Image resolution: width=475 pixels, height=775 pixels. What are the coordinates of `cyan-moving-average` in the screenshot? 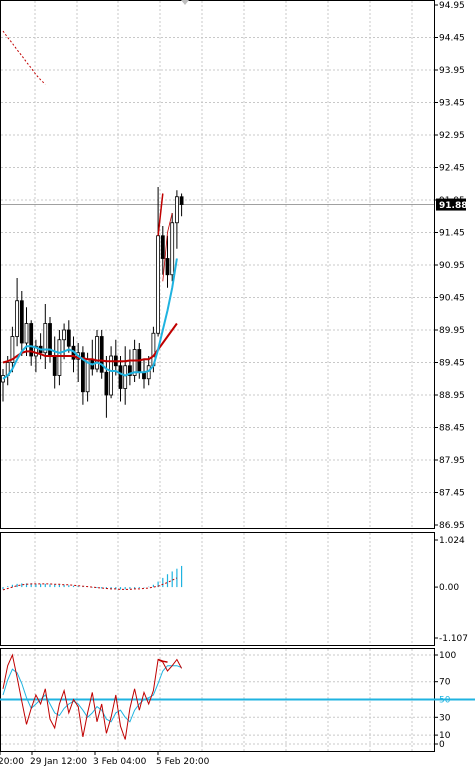 It's located at (90, 319).